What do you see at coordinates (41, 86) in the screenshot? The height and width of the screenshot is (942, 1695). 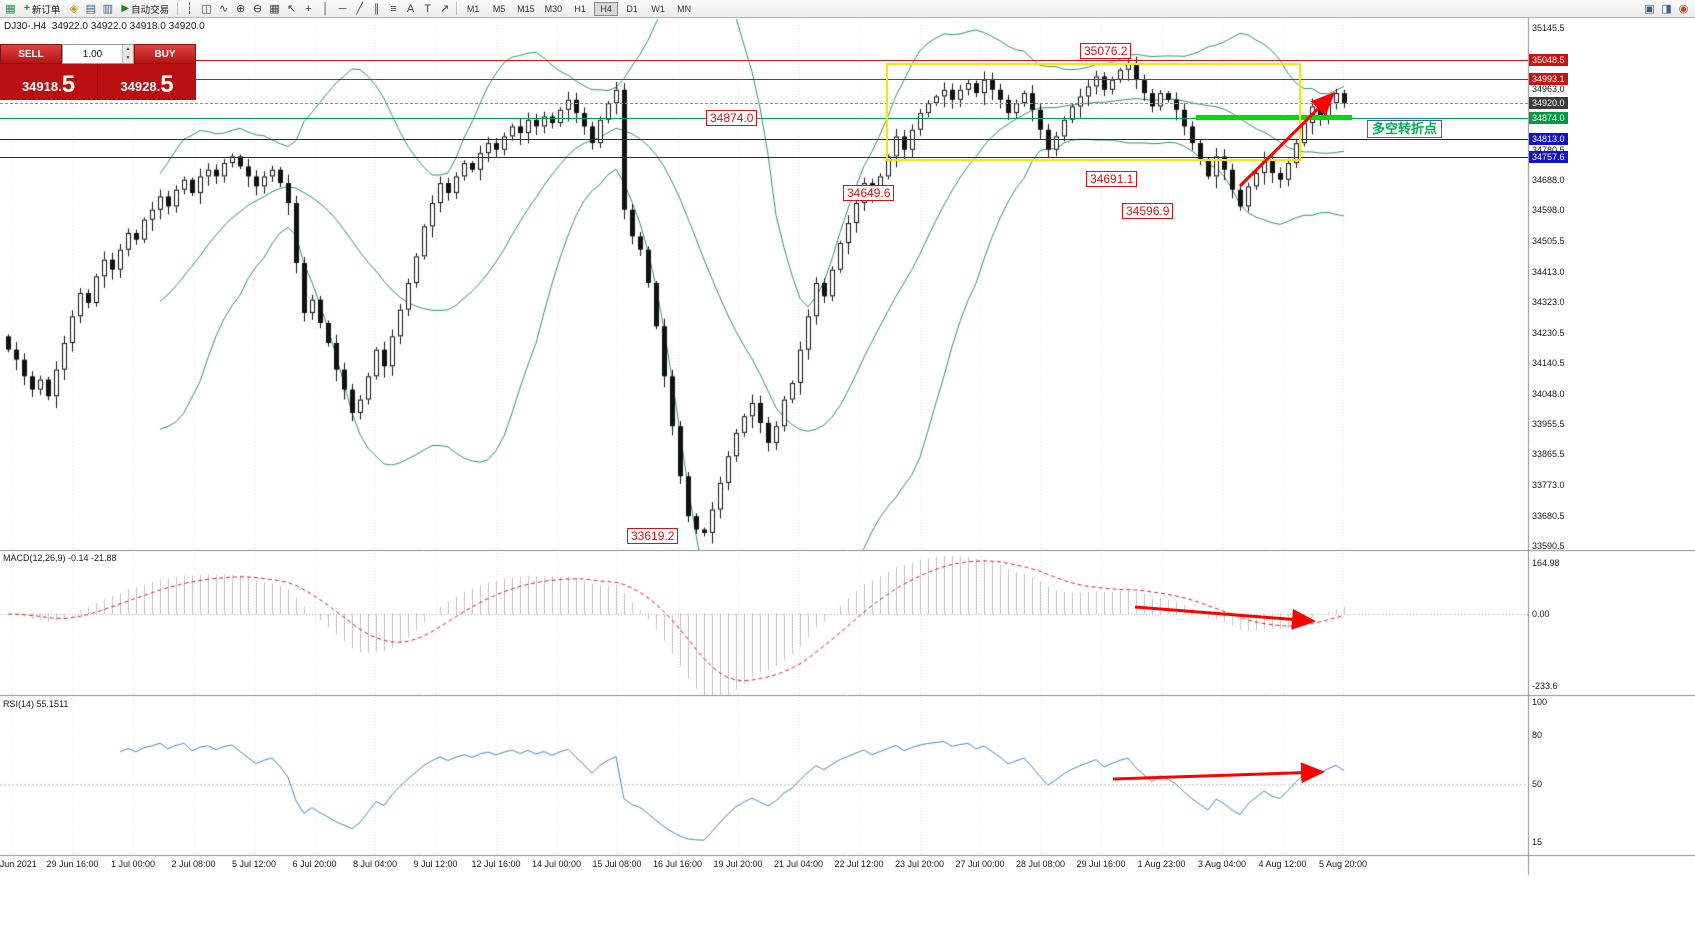 I see `sell-price: 34918.` at bounding box center [41, 86].